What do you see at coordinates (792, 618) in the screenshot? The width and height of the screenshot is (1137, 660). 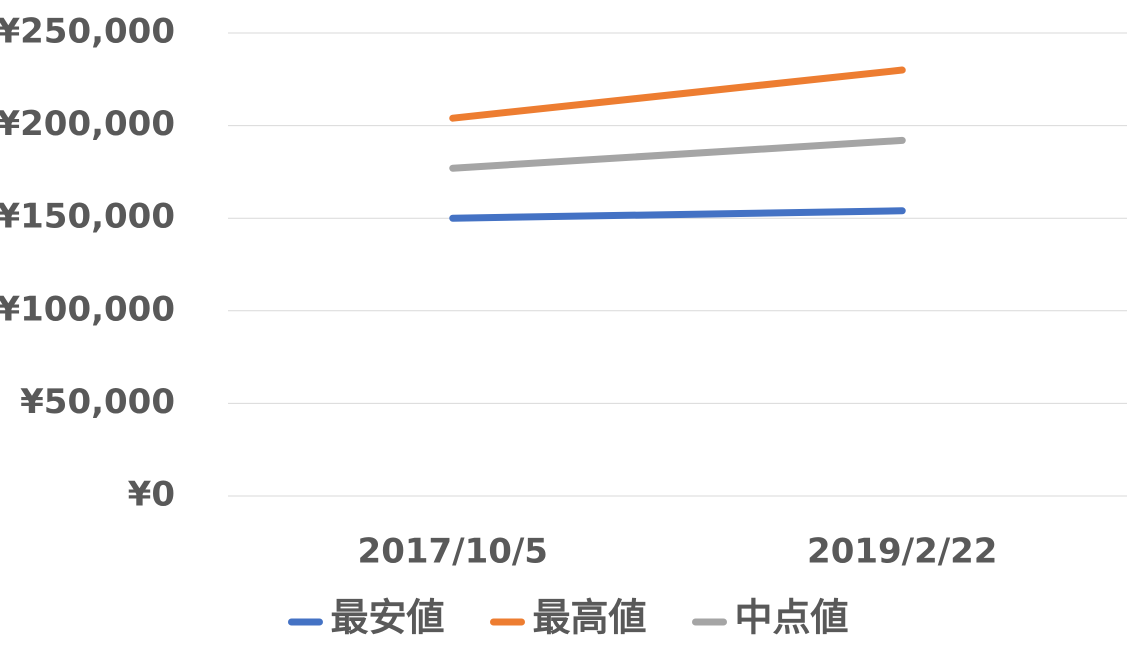 I see `legend-label: 中点値` at bounding box center [792, 618].